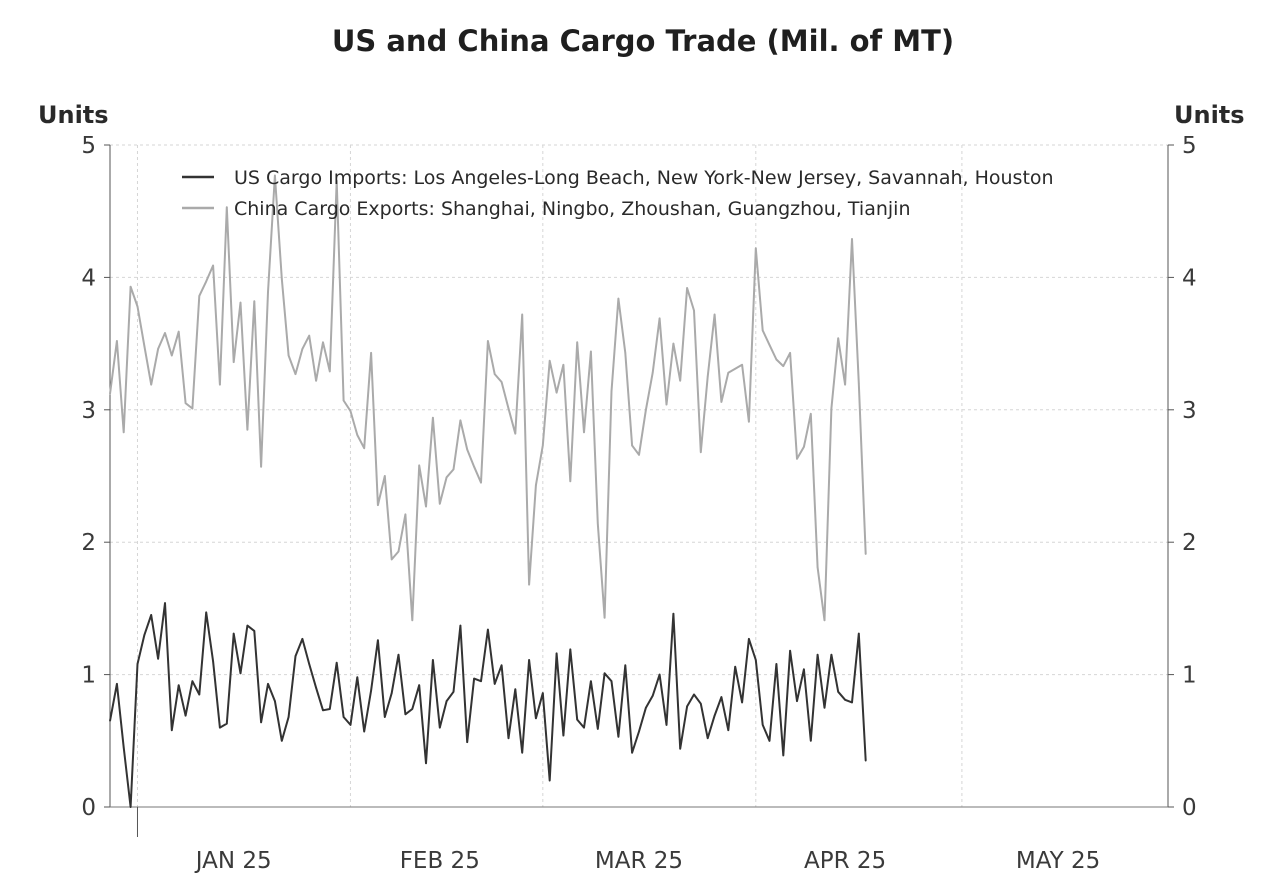 The image size is (1286, 892). What do you see at coordinates (88, 676) in the screenshot?
I see `y-tick-label-left: 1` at bounding box center [88, 676].